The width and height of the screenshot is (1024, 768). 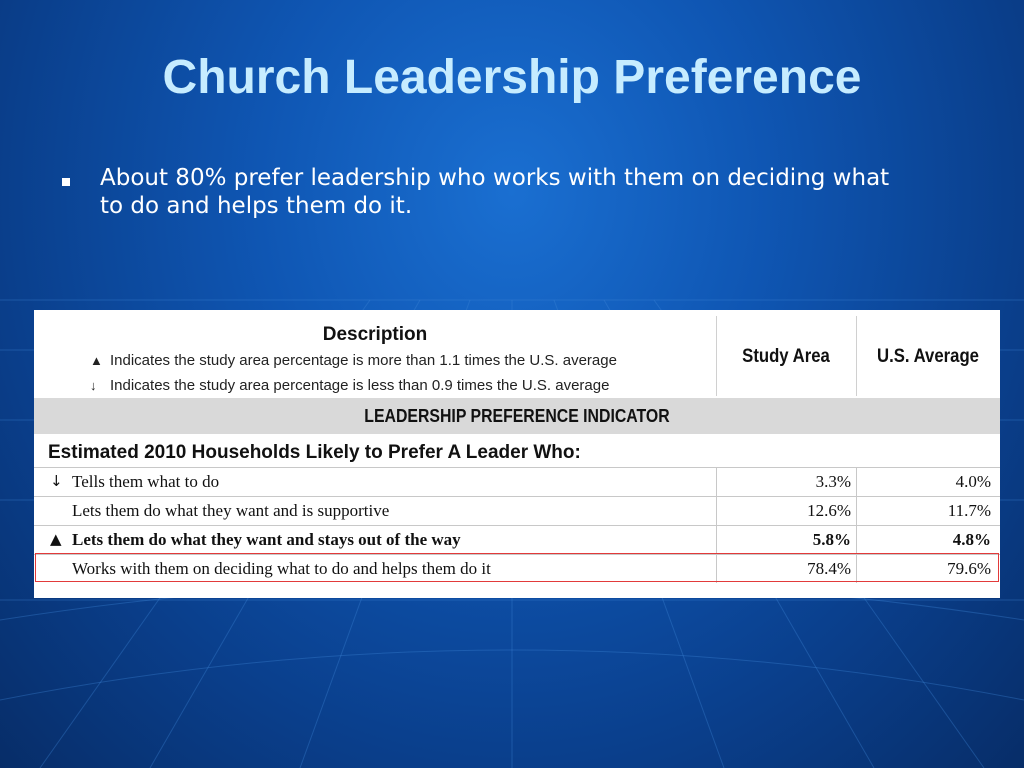 I want to click on study-area-value: 78.4%, so click(x=829, y=568).